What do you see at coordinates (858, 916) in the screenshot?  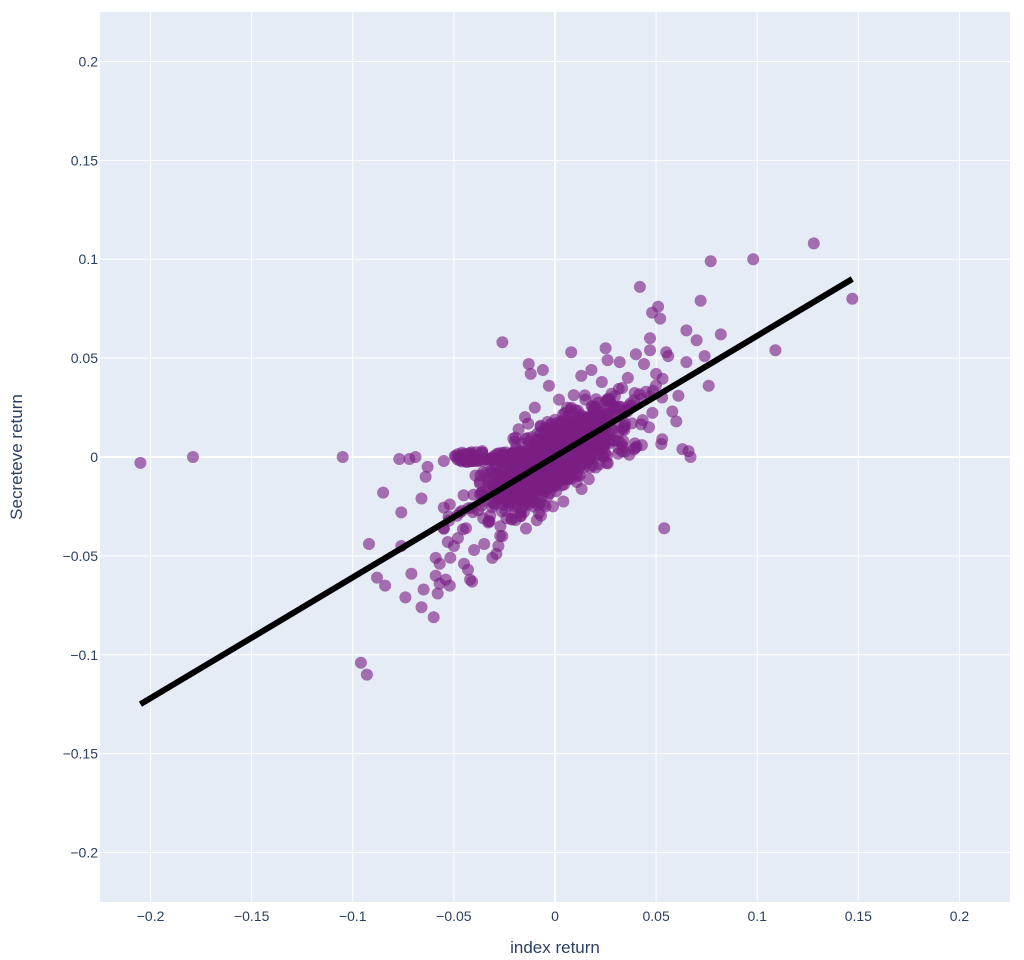 I see `x-tick-label: 0.15` at bounding box center [858, 916].